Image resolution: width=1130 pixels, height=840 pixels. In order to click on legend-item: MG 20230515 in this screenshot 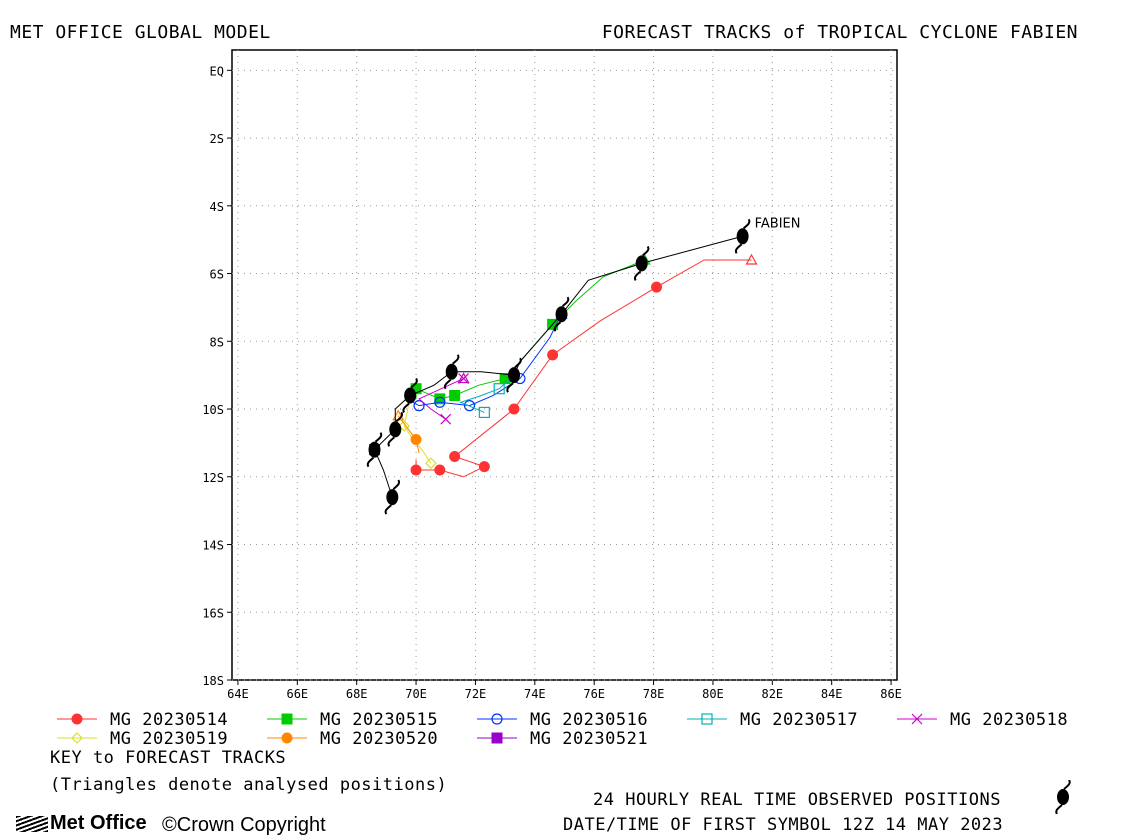, I will do `click(352, 720)`.